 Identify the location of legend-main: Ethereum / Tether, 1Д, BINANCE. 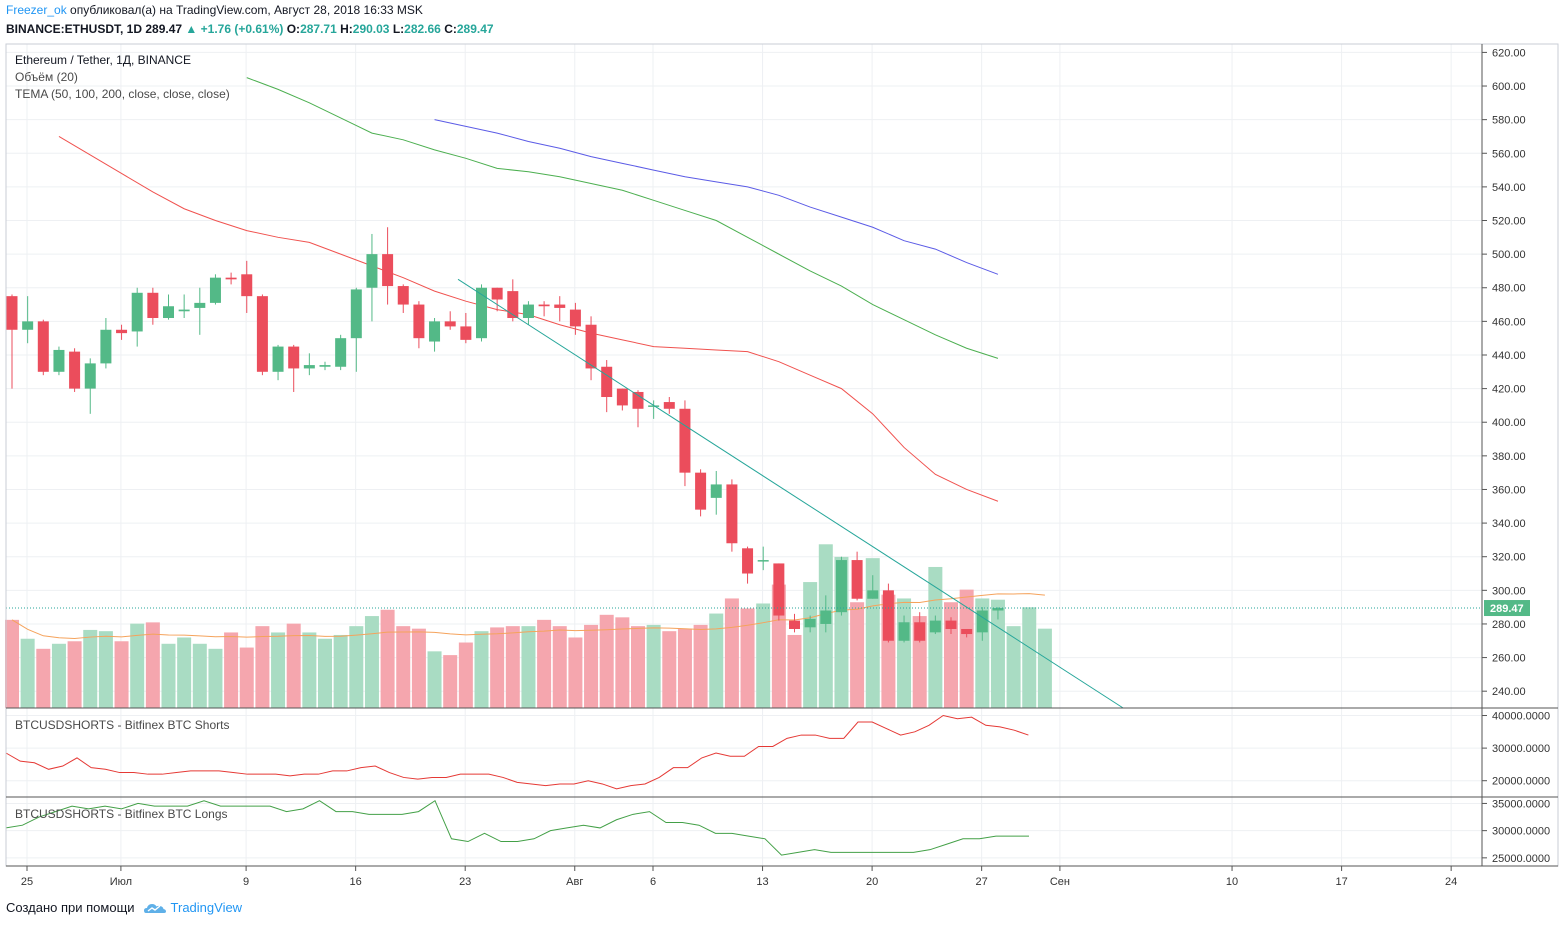
(103, 60).